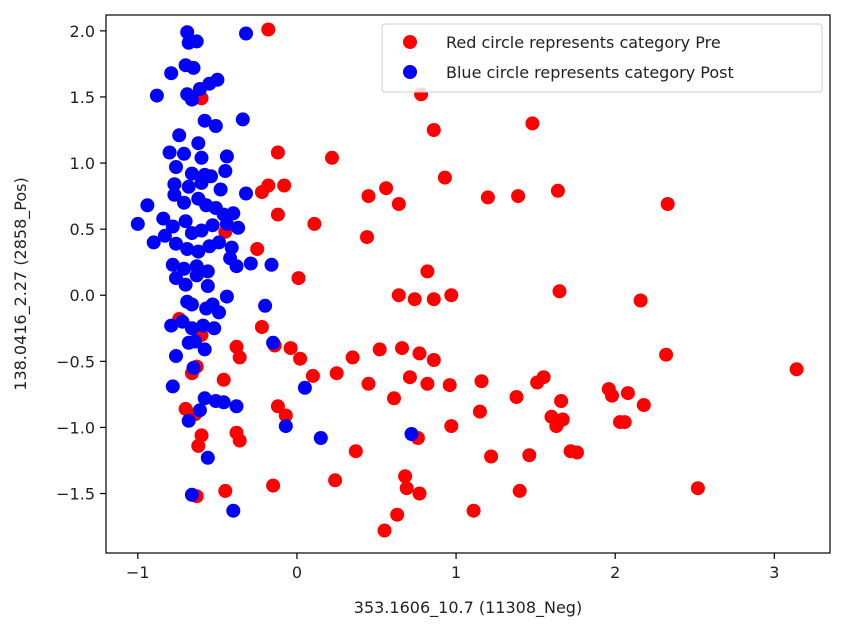 The width and height of the screenshot is (844, 626). What do you see at coordinates (82, 97) in the screenshot?
I see `y-tick-label: 1.5` at bounding box center [82, 97].